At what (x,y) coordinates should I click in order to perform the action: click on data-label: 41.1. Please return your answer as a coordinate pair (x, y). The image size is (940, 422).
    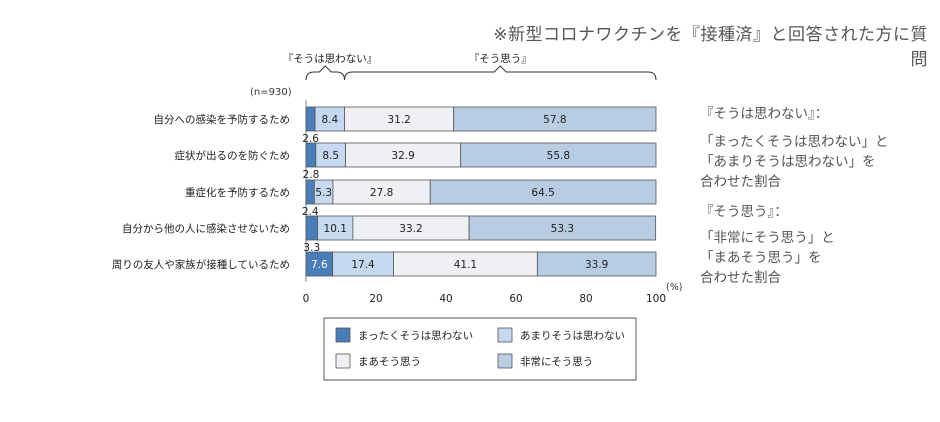
    Looking at the image, I should click on (465, 265).